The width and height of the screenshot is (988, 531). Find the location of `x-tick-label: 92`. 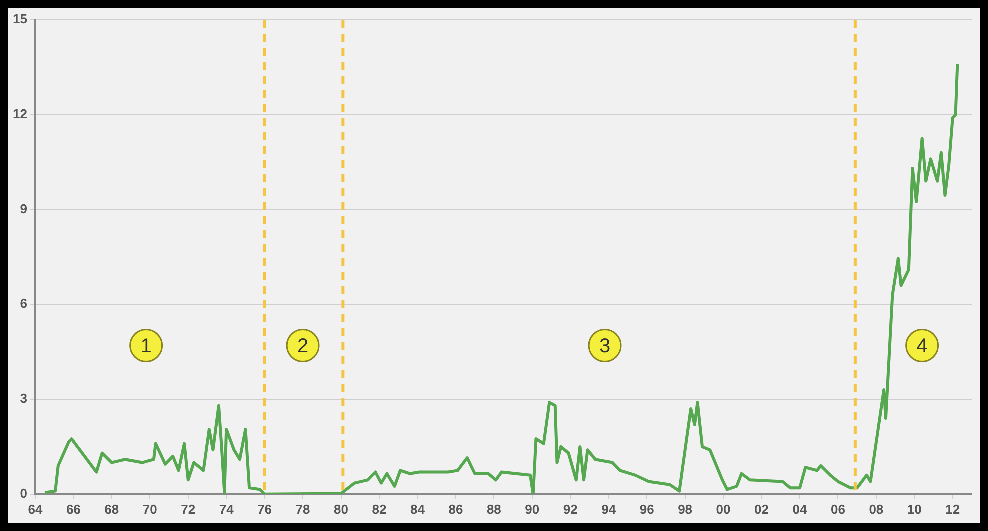

x-tick-label: 92 is located at coordinates (570, 509).